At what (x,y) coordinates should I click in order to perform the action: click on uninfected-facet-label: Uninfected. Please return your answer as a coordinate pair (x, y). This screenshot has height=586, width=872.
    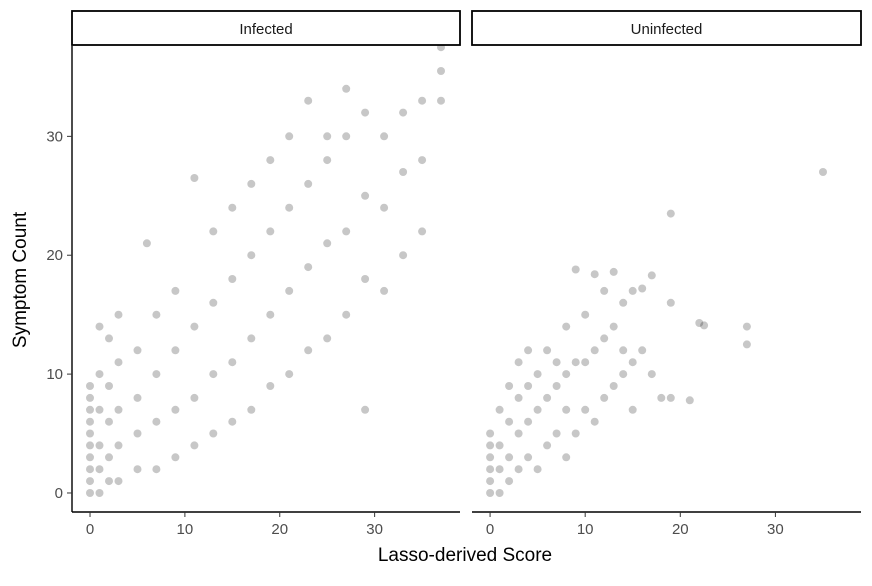
    Looking at the image, I should click on (667, 29).